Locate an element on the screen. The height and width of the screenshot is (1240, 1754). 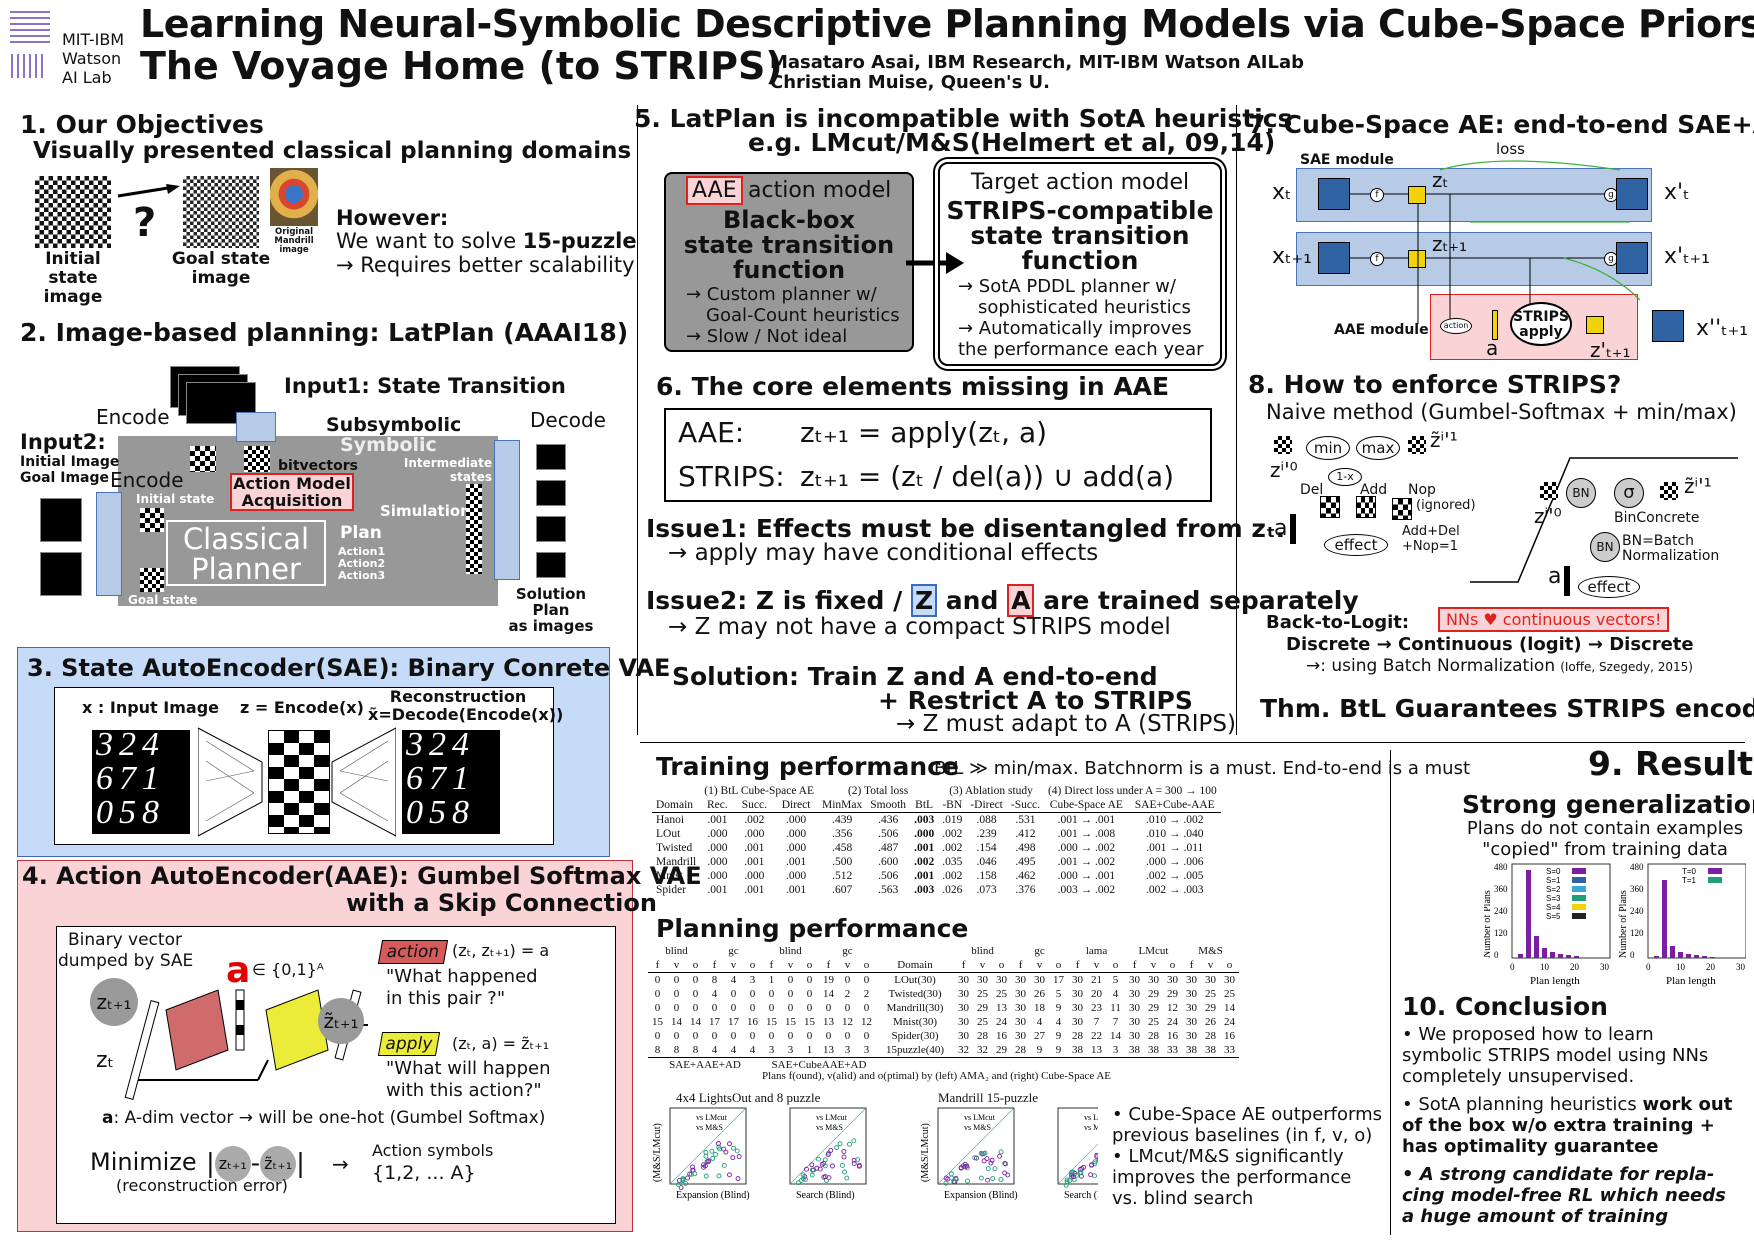
s10-heading: 10. Conclusion is located at coordinates (1505, 1006).